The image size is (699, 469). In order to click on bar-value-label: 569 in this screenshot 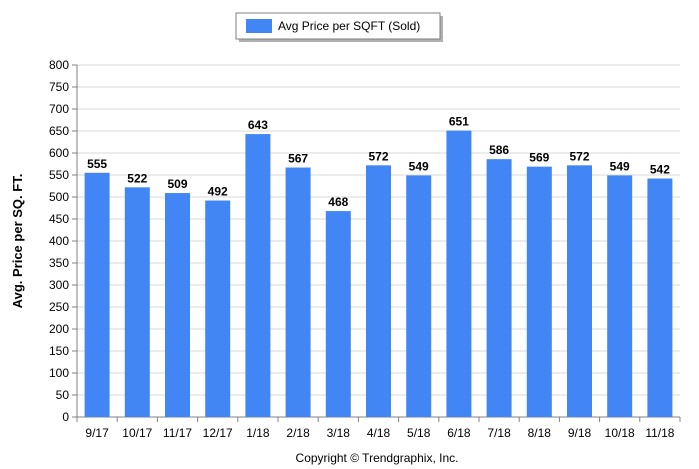, I will do `click(539, 158)`.